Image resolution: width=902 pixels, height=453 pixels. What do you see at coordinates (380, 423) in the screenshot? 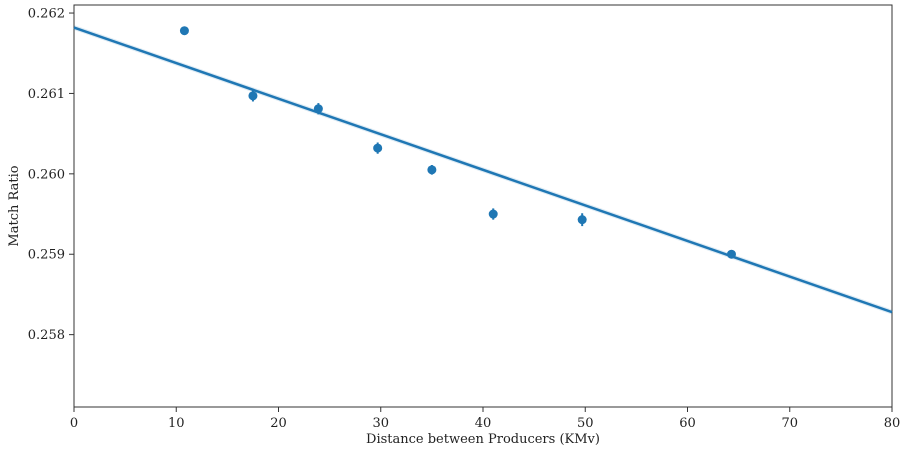
I see `x-tick-label: 30` at bounding box center [380, 423].